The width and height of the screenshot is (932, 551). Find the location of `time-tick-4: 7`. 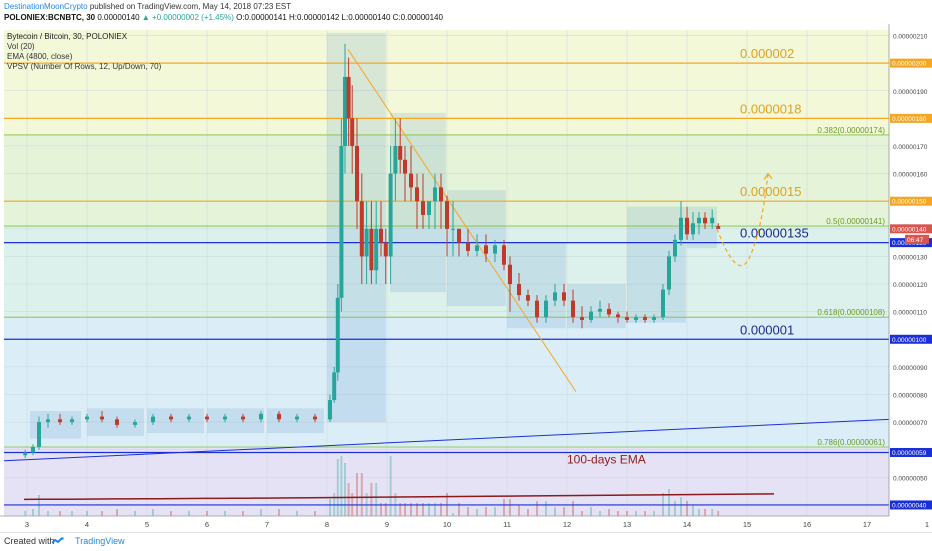

time-tick-4: 7 is located at coordinates (267, 524).